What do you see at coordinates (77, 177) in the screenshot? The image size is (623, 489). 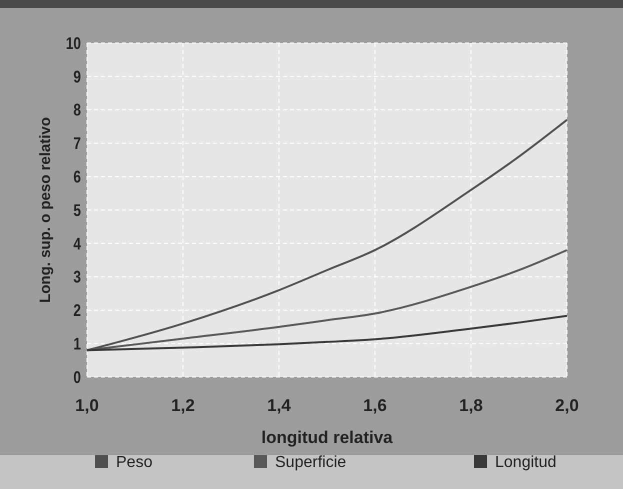 I see `y-tick-label: 6` at bounding box center [77, 177].